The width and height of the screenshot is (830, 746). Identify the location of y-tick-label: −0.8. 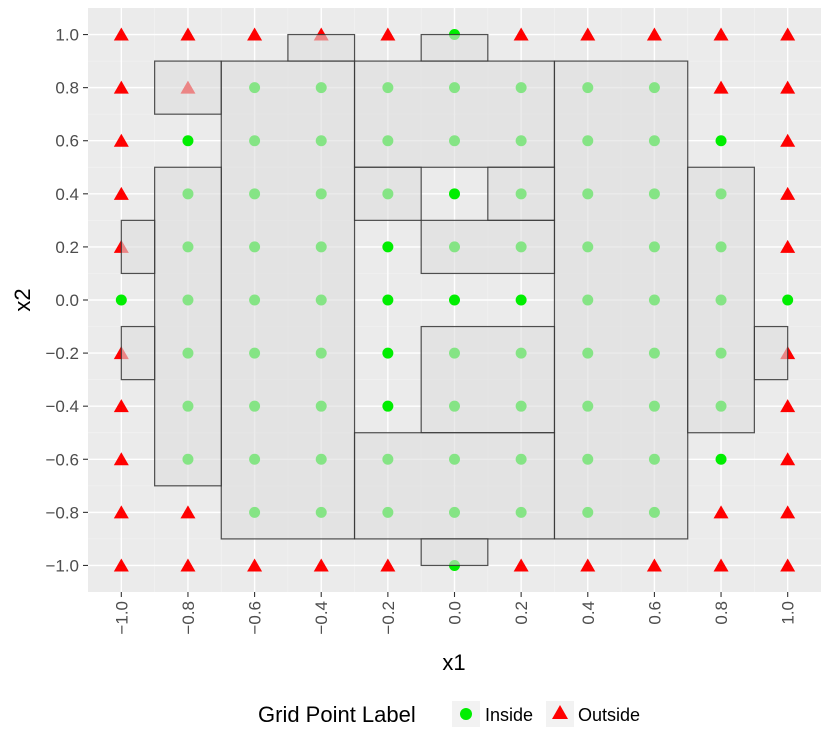
(62, 512).